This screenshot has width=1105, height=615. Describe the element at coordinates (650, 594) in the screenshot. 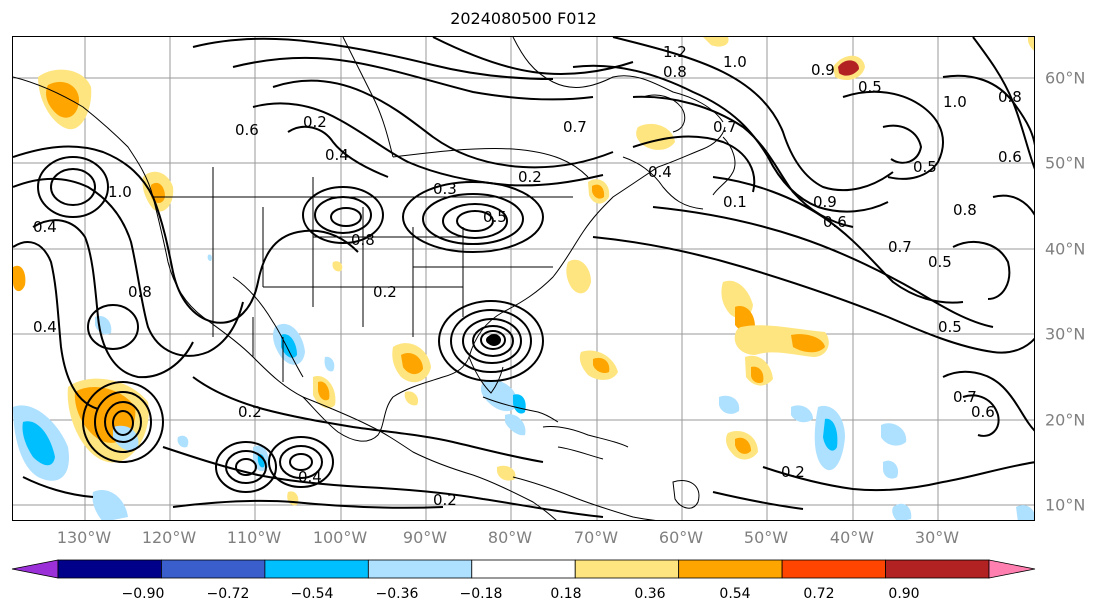

I see `colorbar-tick-label: 0.36` at that location.